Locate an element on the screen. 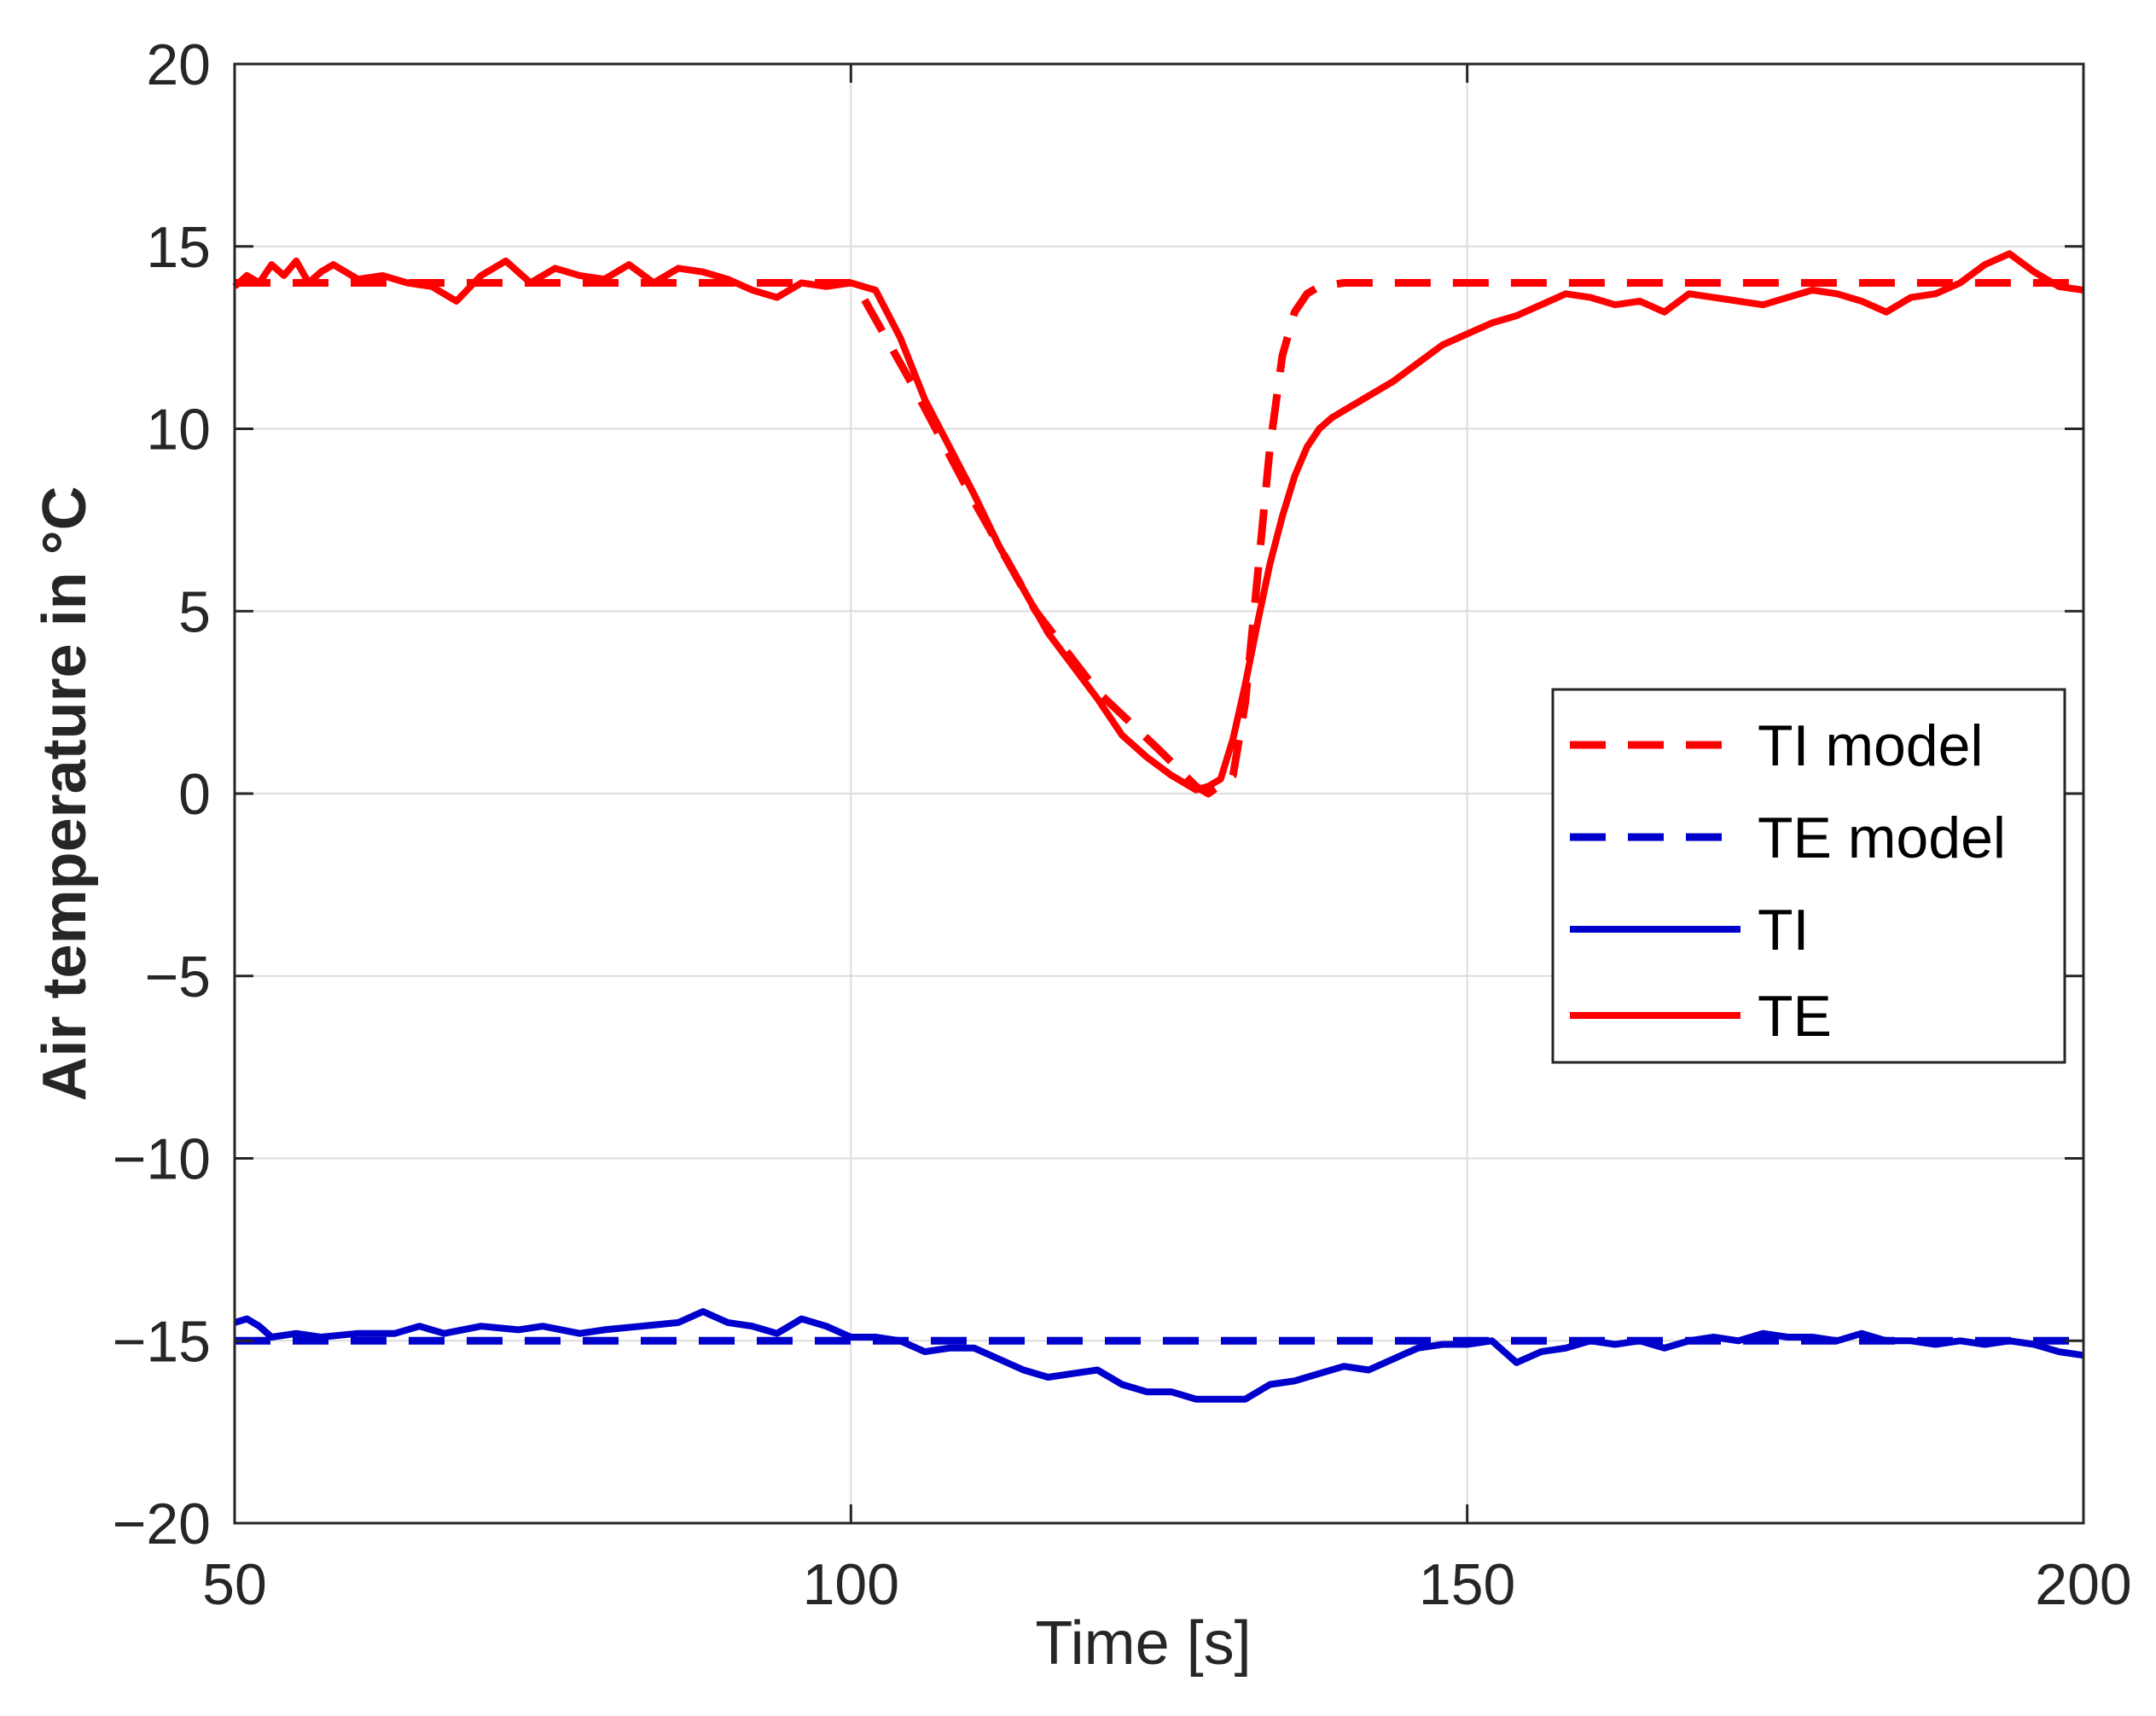 Image resolution: width=2156 pixels, height=1716 pixels. x-tick-label: 200 is located at coordinates (2083, 1584).